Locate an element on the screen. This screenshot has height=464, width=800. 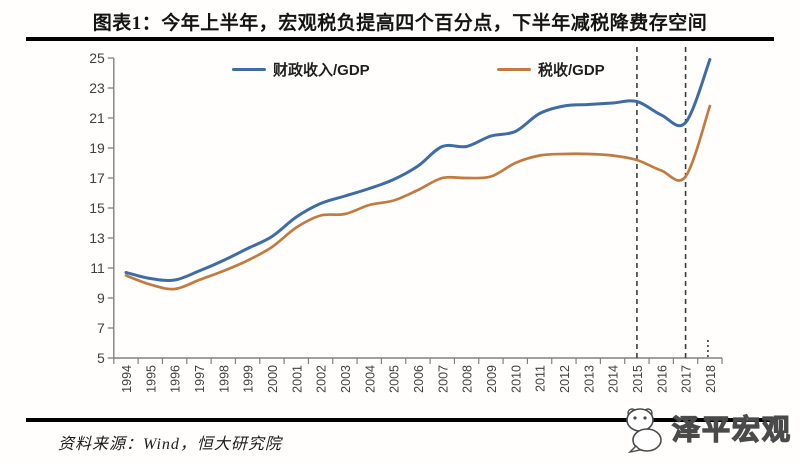
y-tick-label: 21 is located at coordinates (97, 118).